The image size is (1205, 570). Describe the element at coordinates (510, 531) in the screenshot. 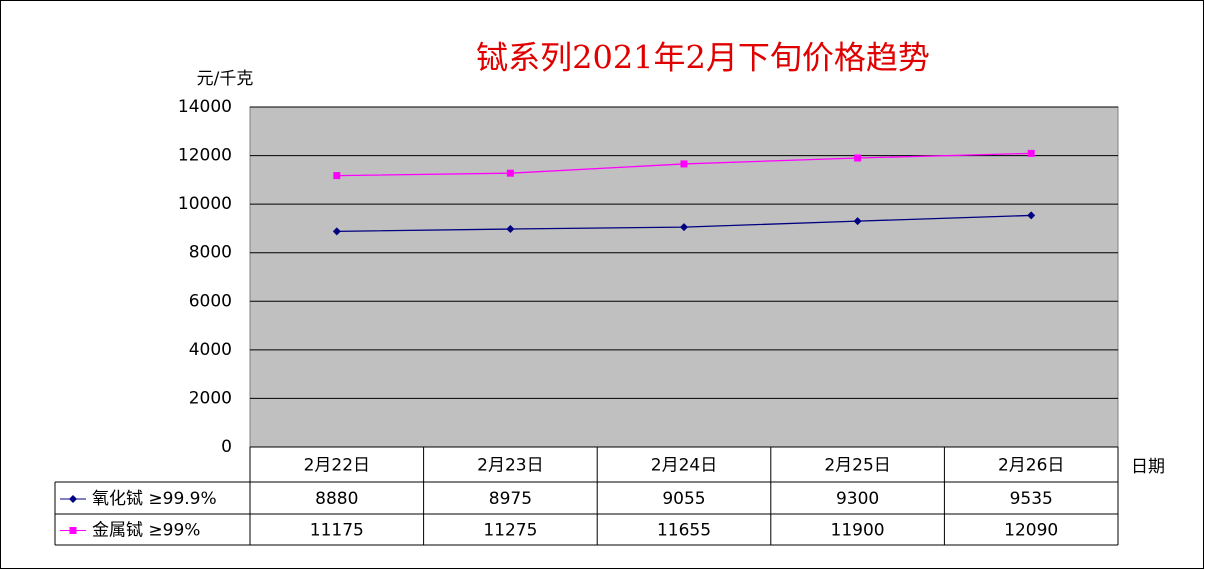

I see `table-value: 11275` at that location.